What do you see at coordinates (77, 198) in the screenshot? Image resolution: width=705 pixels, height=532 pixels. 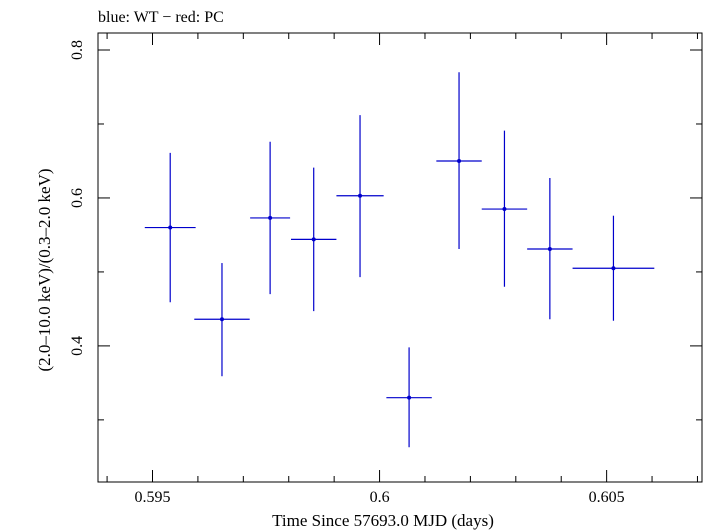 I see `y-tick-label: 0.6` at bounding box center [77, 198].